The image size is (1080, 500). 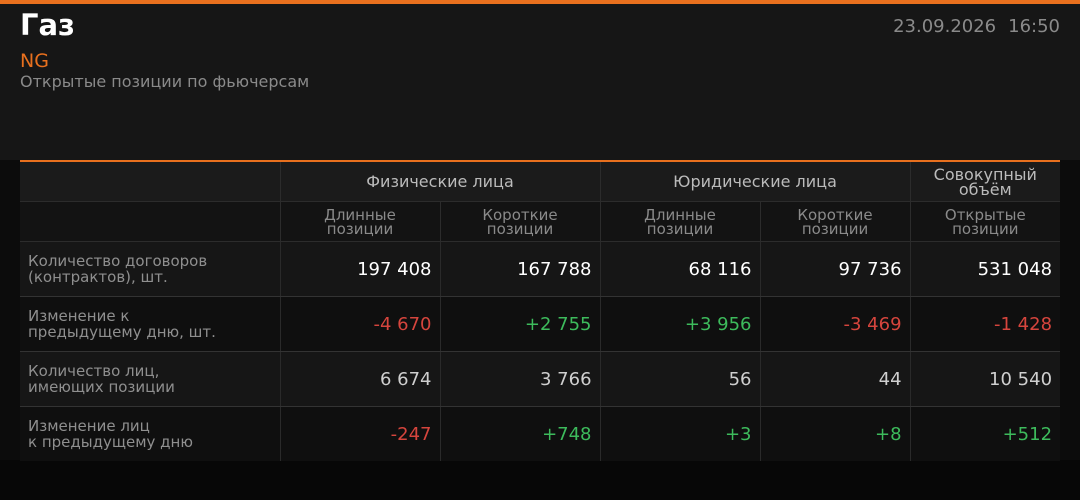 What do you see at coordinates (47, 25) in the screenshot?
I see `title: Газ` at bounding box center [47, 25].